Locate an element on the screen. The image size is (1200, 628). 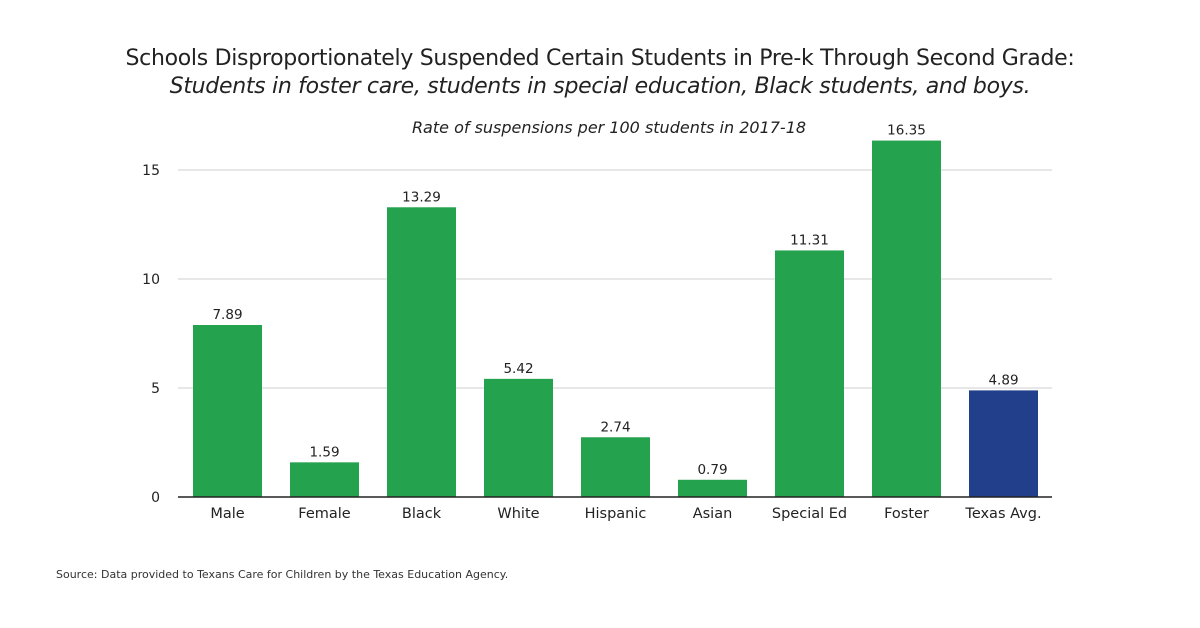
y-tick-label: 5 is located at coordinates (155, 389).